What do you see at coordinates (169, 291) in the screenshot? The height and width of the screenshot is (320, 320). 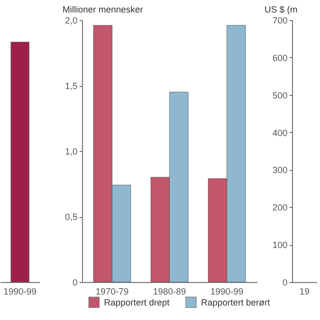 I see `x-tick-label: 1980-89` at bounding box center [169, 291].